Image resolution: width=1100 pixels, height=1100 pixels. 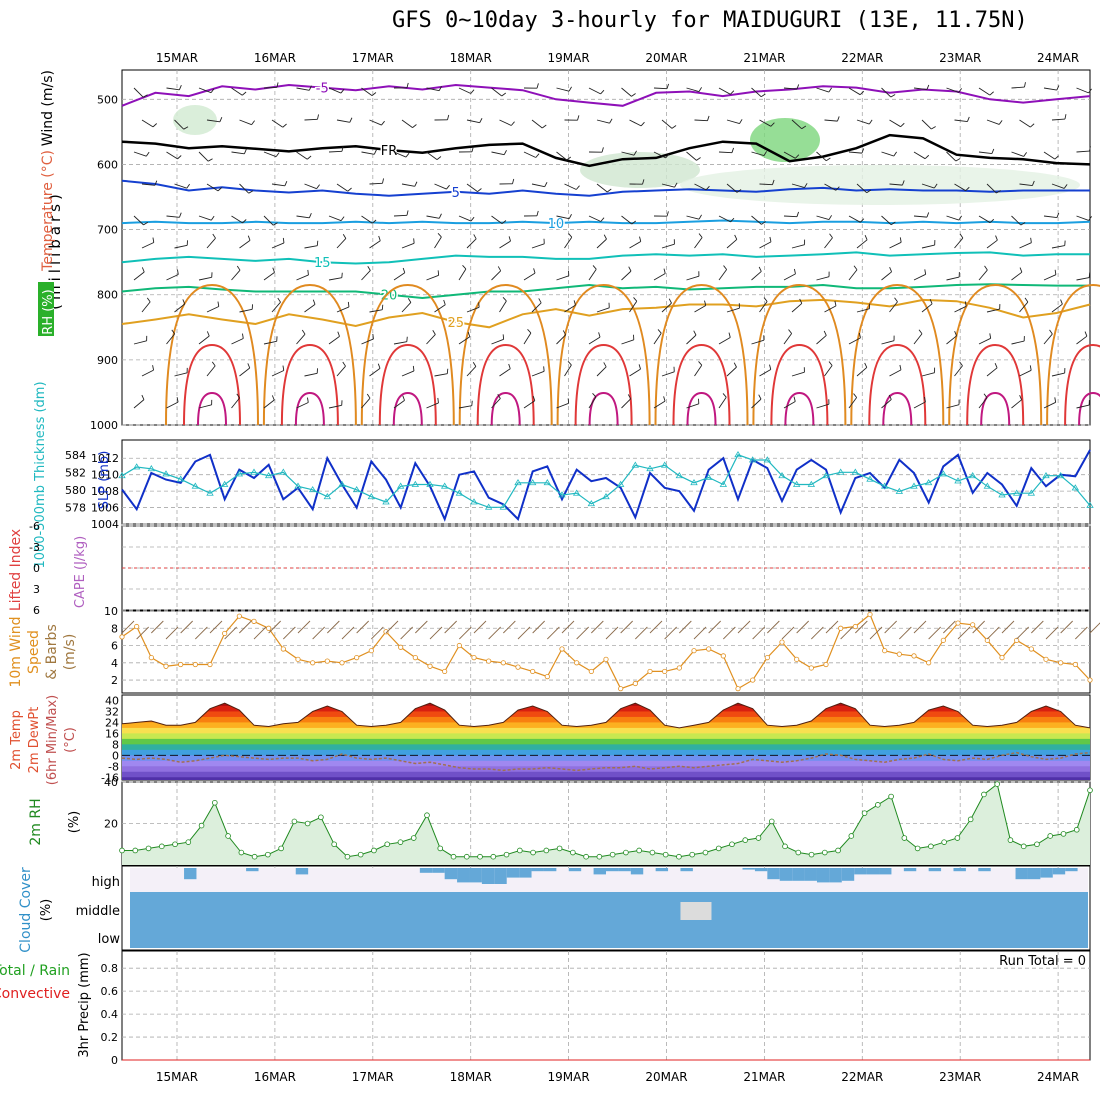 I want to click on isotherm-line, so click(x=605, y=258).